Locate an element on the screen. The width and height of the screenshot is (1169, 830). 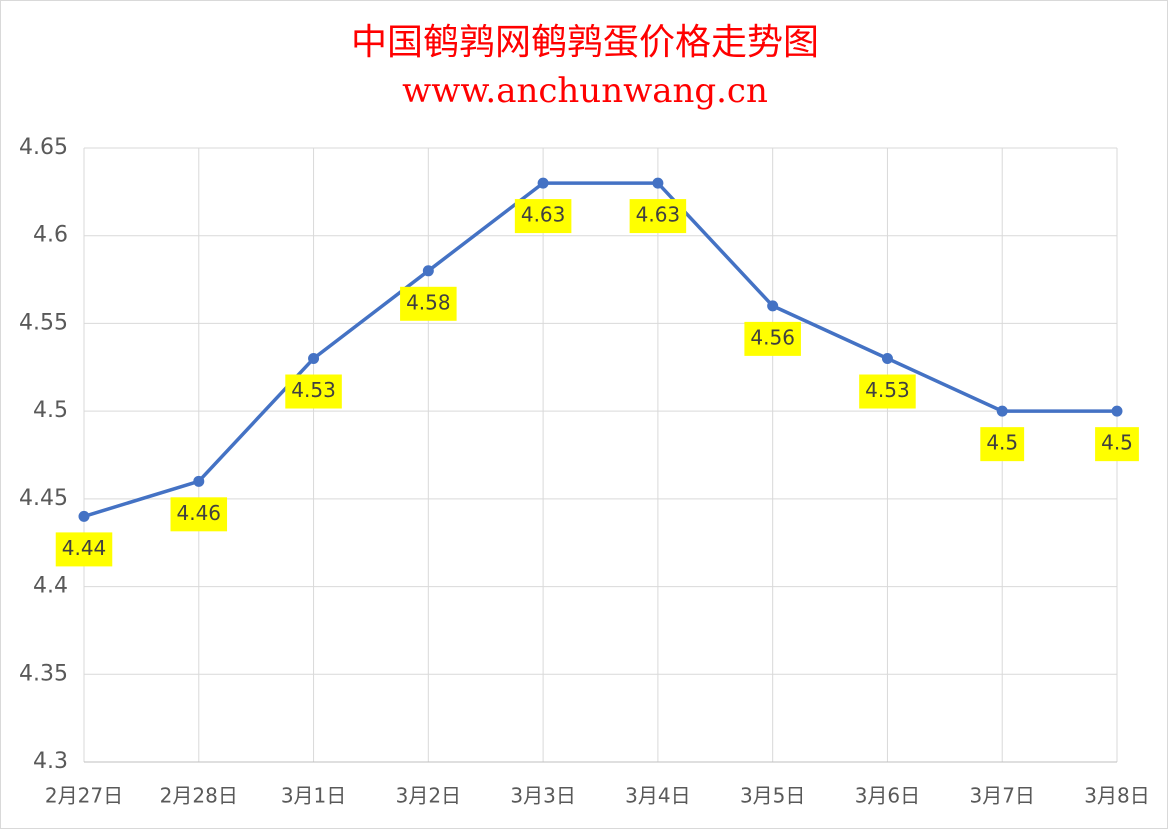
x-tick-label: 3月5日 is located at coordinates (772, 796).